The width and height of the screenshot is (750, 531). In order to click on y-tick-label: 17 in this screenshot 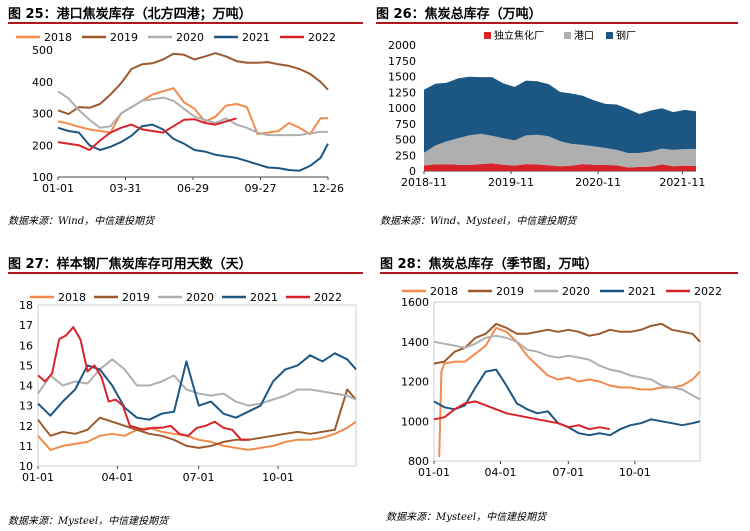, I will do `click(26, 325)`.